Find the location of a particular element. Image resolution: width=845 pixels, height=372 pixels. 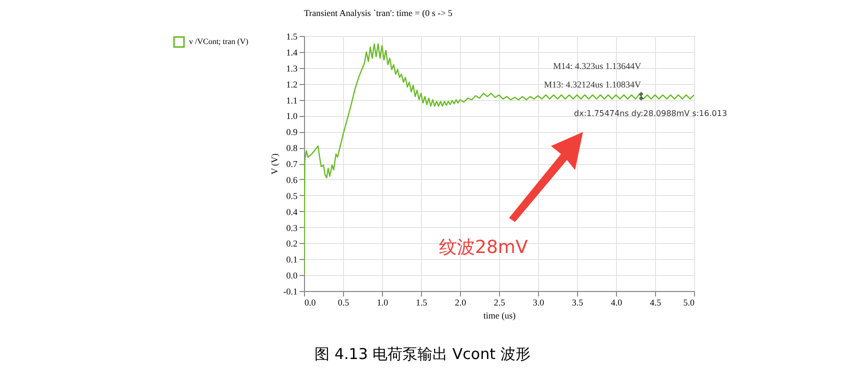

x-tick-label: 4.0 is located at coordinates (616, 303).